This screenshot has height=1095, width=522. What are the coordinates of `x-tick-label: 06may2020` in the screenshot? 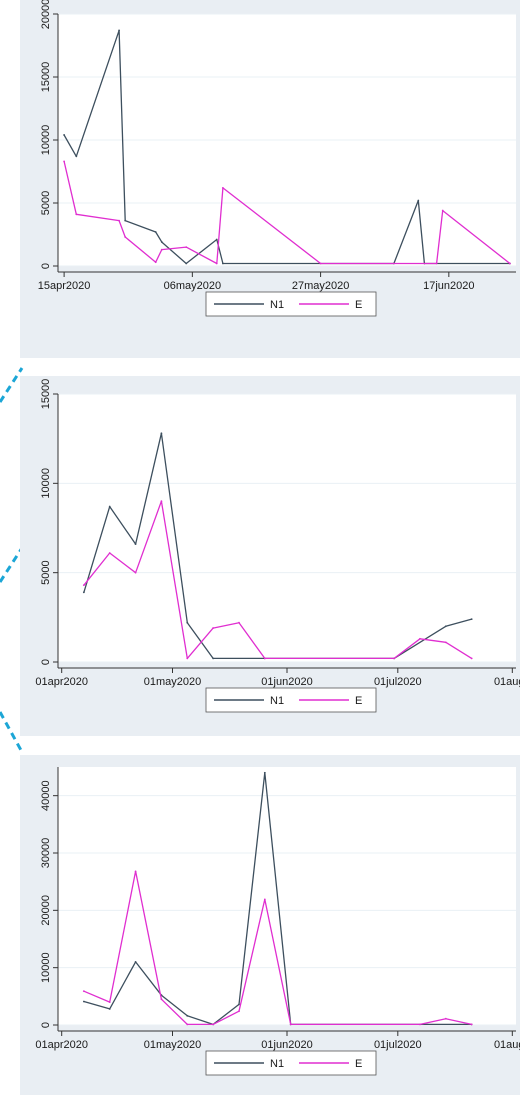 It's located at (193, 286).